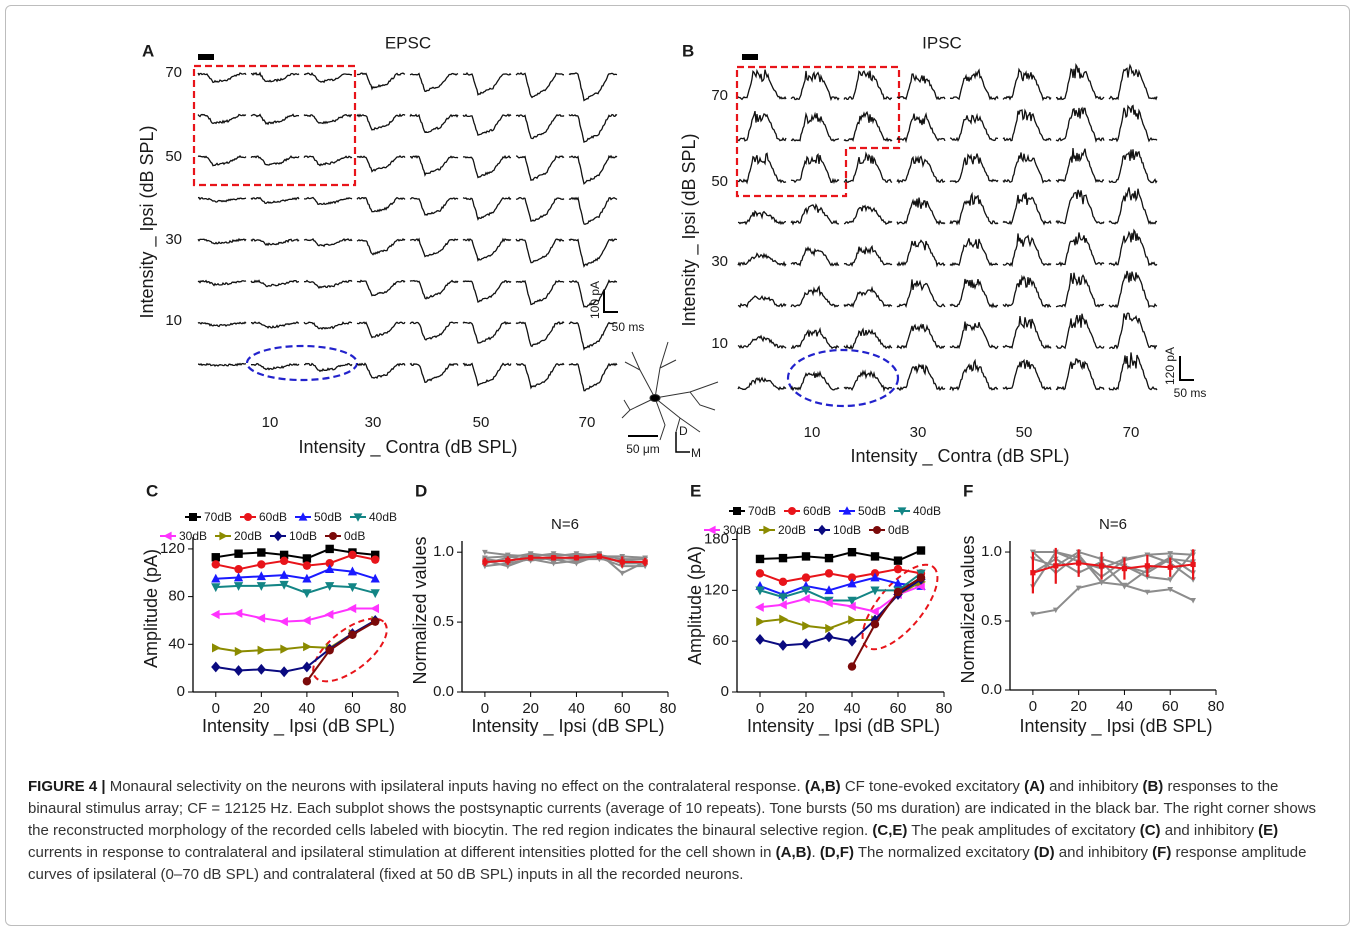 This screenshot has width=1355, height=932. I want to click on y-tick-label: 120, so click(172, 548).